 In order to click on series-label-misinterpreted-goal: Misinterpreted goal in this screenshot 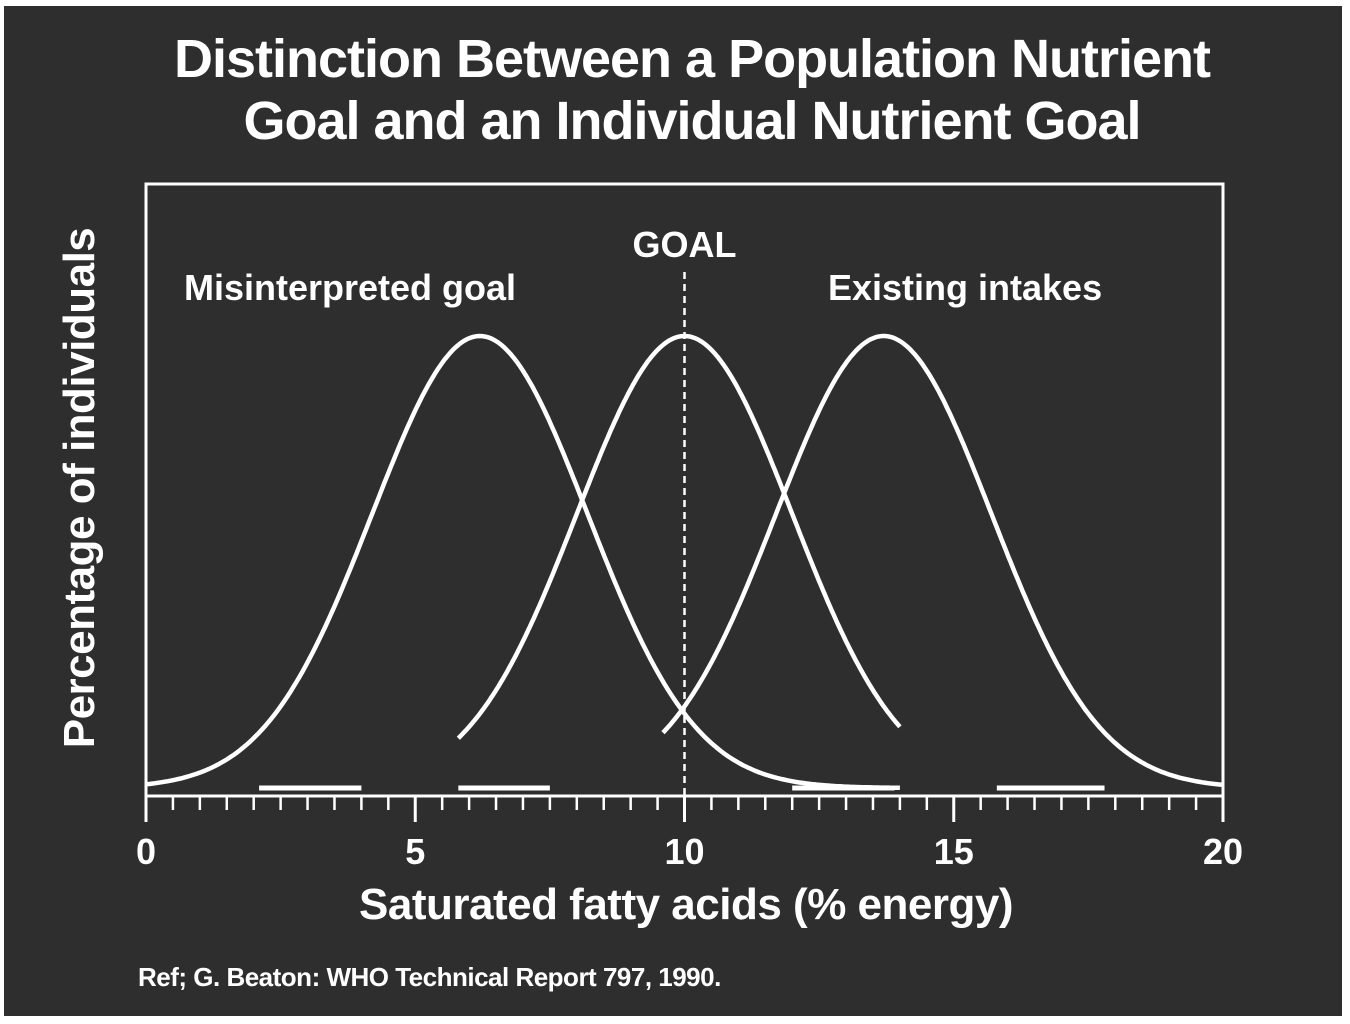, I will do `click(350, 287)`.